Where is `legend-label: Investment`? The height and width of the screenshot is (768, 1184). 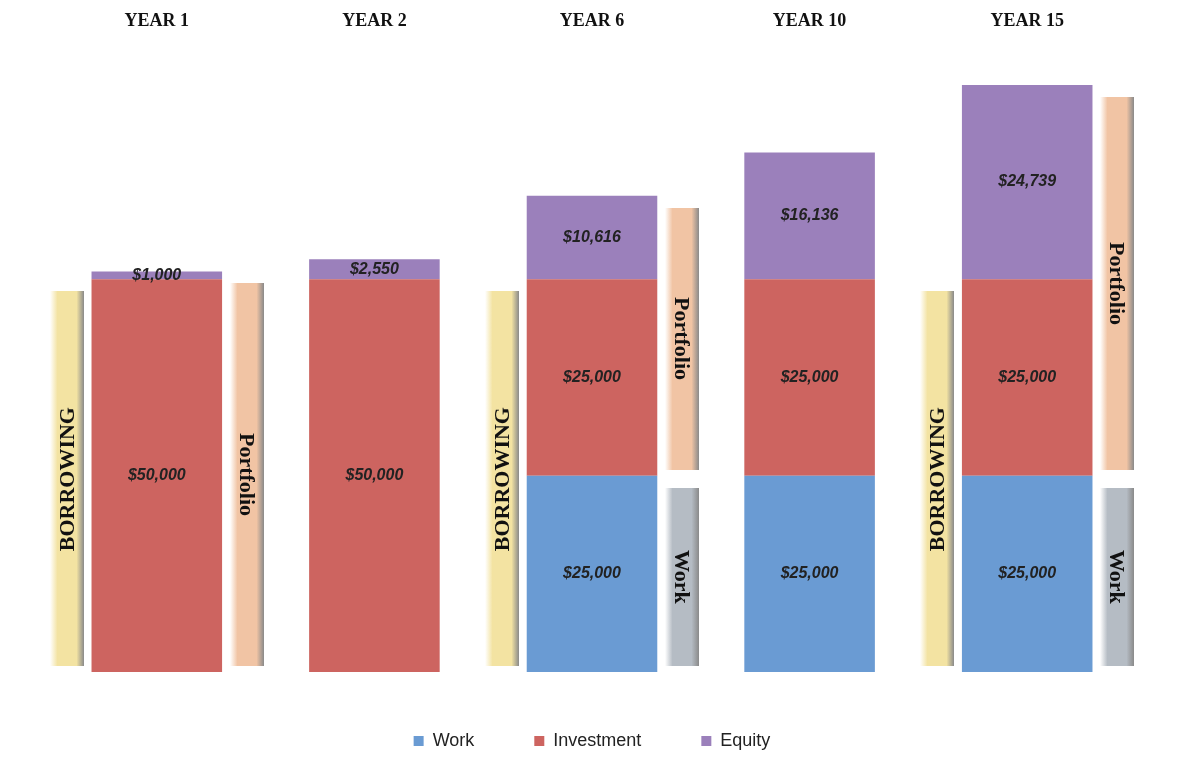
legend-label: Investment is located at coordinates (597, 739).